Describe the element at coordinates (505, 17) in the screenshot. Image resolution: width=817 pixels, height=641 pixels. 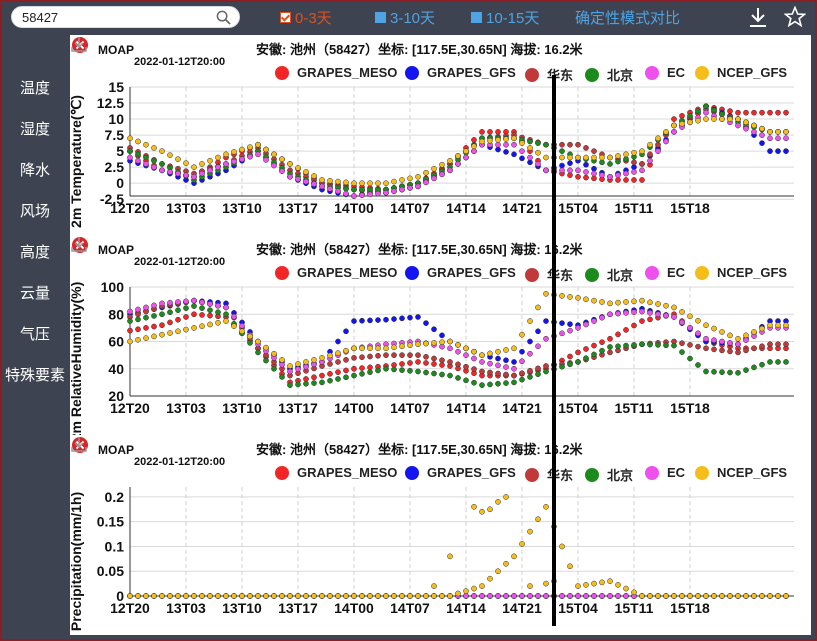
I see `tab-10-15-days: 10-15天` at that location.